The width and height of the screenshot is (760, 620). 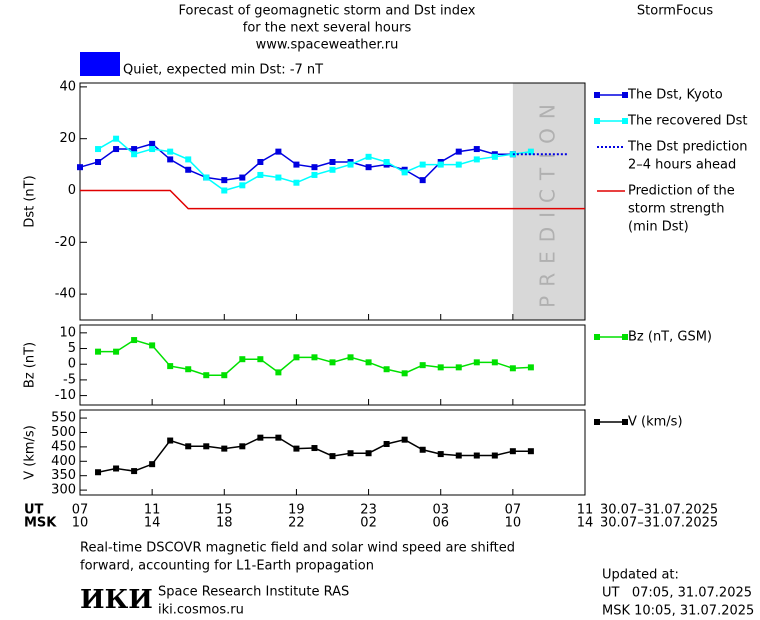 What do you see at coordinates (676, 209) in the screenshot?
I see `legend-label: storm strength` at bounding box center [676, 209].